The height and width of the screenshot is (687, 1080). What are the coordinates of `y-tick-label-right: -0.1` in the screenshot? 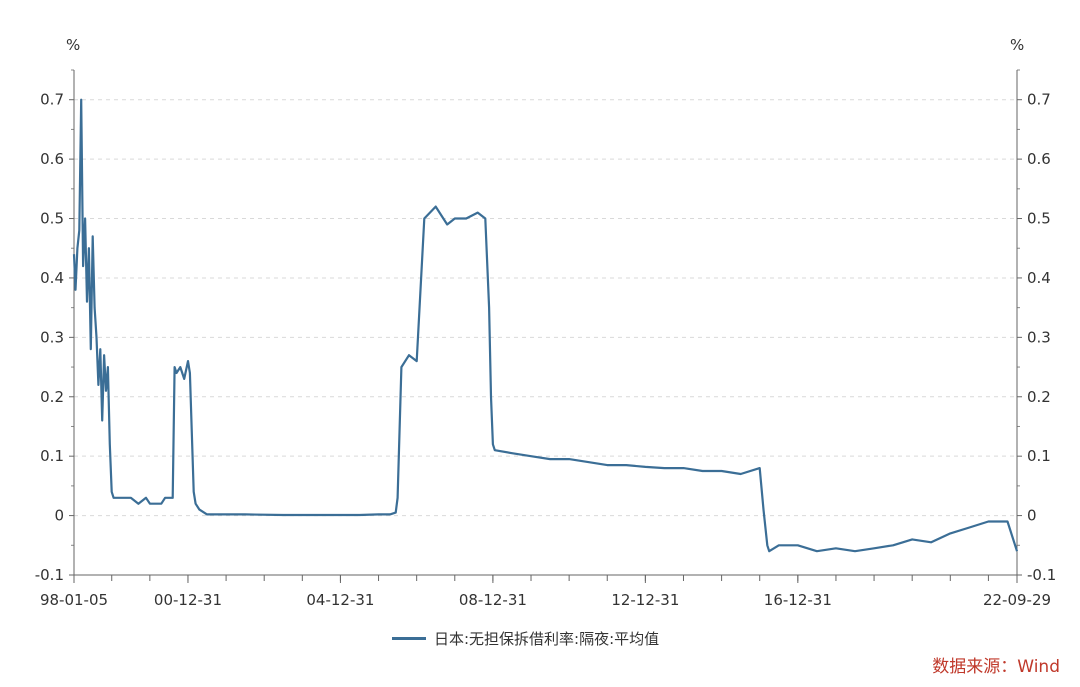 It's located at (1041, 575).